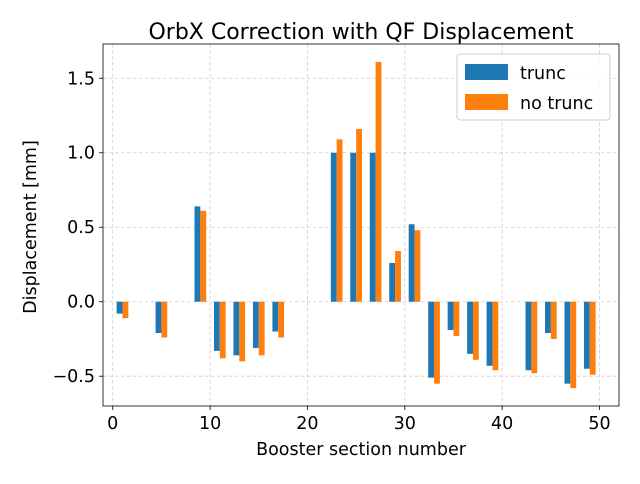 The height and width of the screenshot is (484, 640). I want to click on x-tick-label: 30, so click(405, 424).